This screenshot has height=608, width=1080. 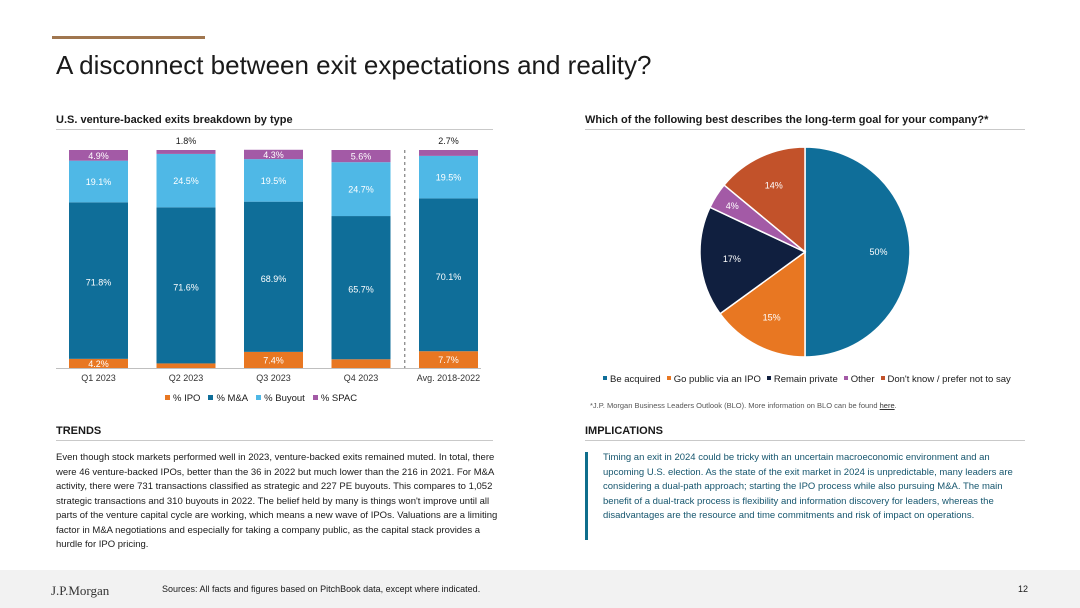 I want to click on bar-spac-q4-2023, so click(x=361, y=156).